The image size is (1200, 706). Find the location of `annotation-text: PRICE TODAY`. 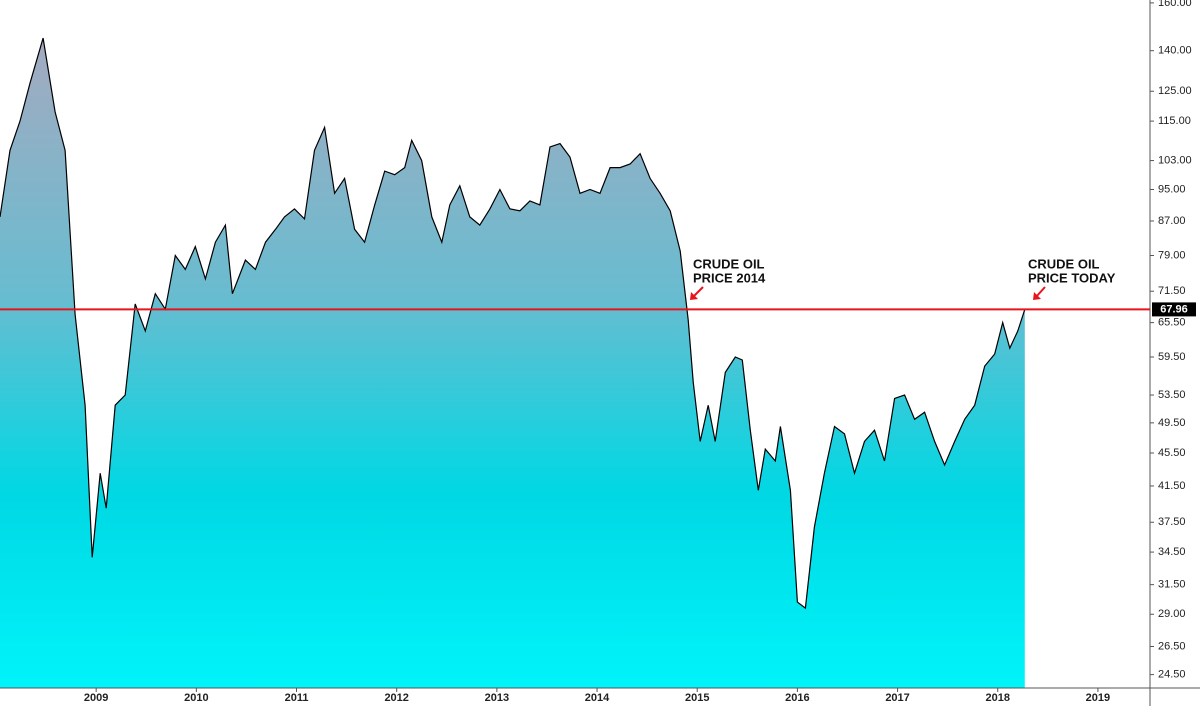

annotation-text: PRICE TODAY is located at coordinates (1072, 277).